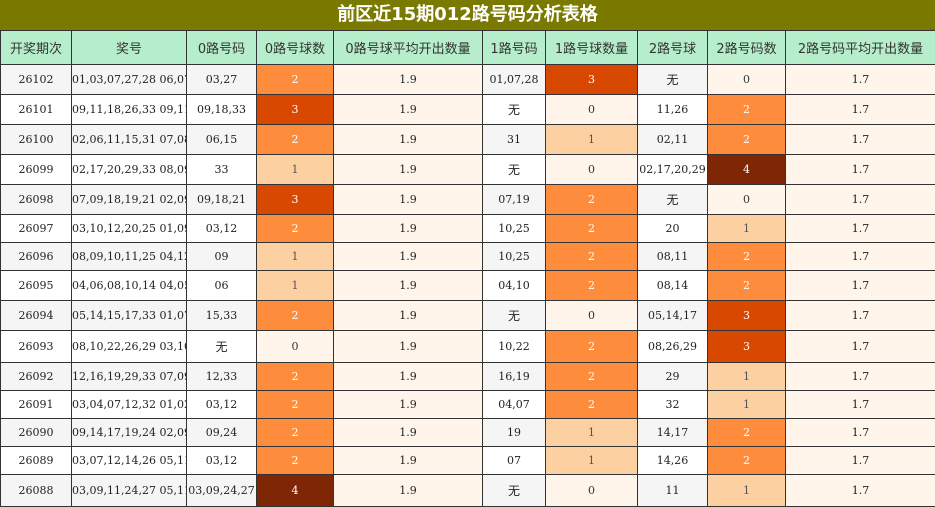 The width and height of the screenshot is (935, 507). What do you see at coordinates (747, 170) in the screenshot?
I see `cell-route2-count: 4` at bounding box center [747, 170].